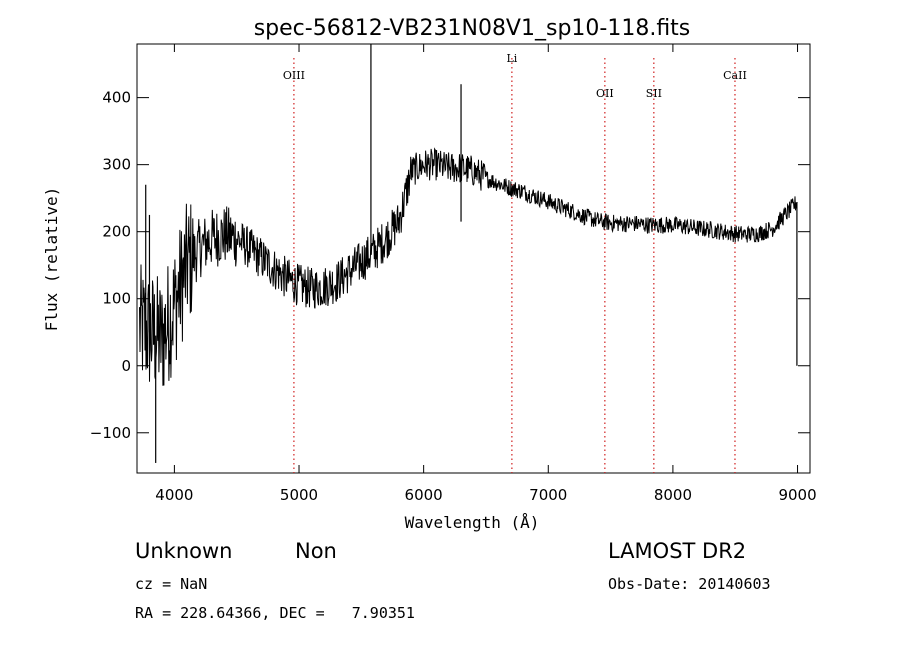 The width and height of the screenshot is (900, 650). Describe the element at coordinates (299, 495) in the screenshot. I see `x-tick-label: 5000` at that location.